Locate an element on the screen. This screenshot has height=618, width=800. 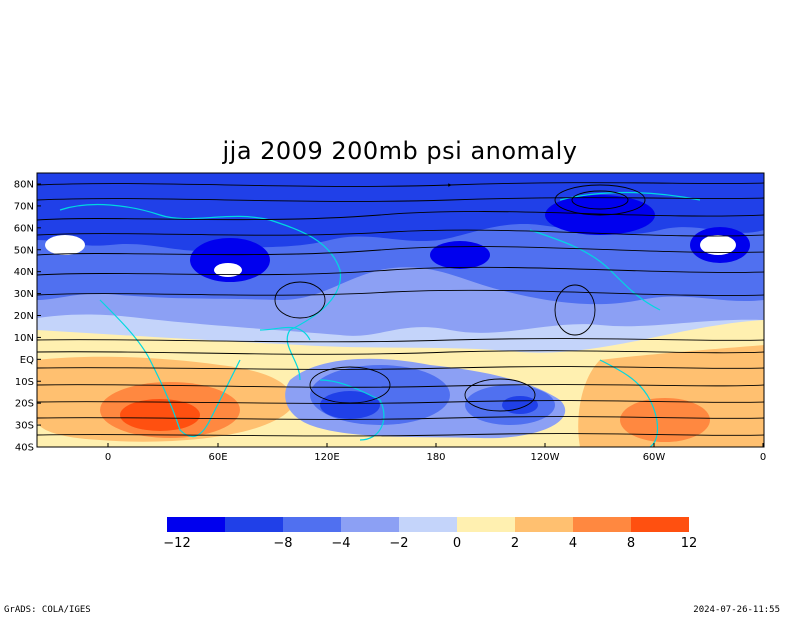
colorbar-label: −12 is located at coordinates (176, 543).